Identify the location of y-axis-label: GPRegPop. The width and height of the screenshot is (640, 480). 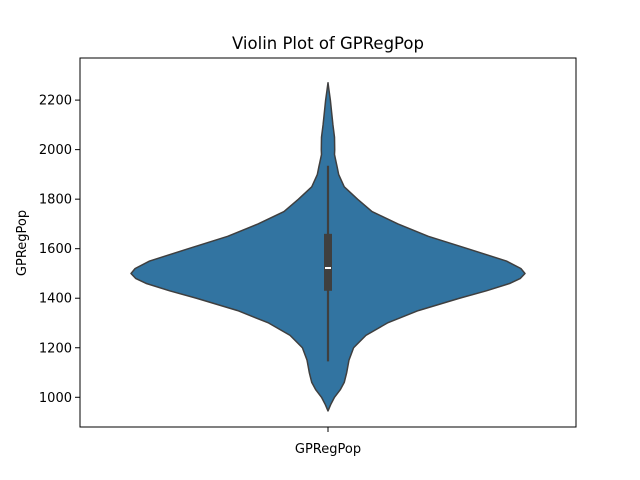
(22, 243).